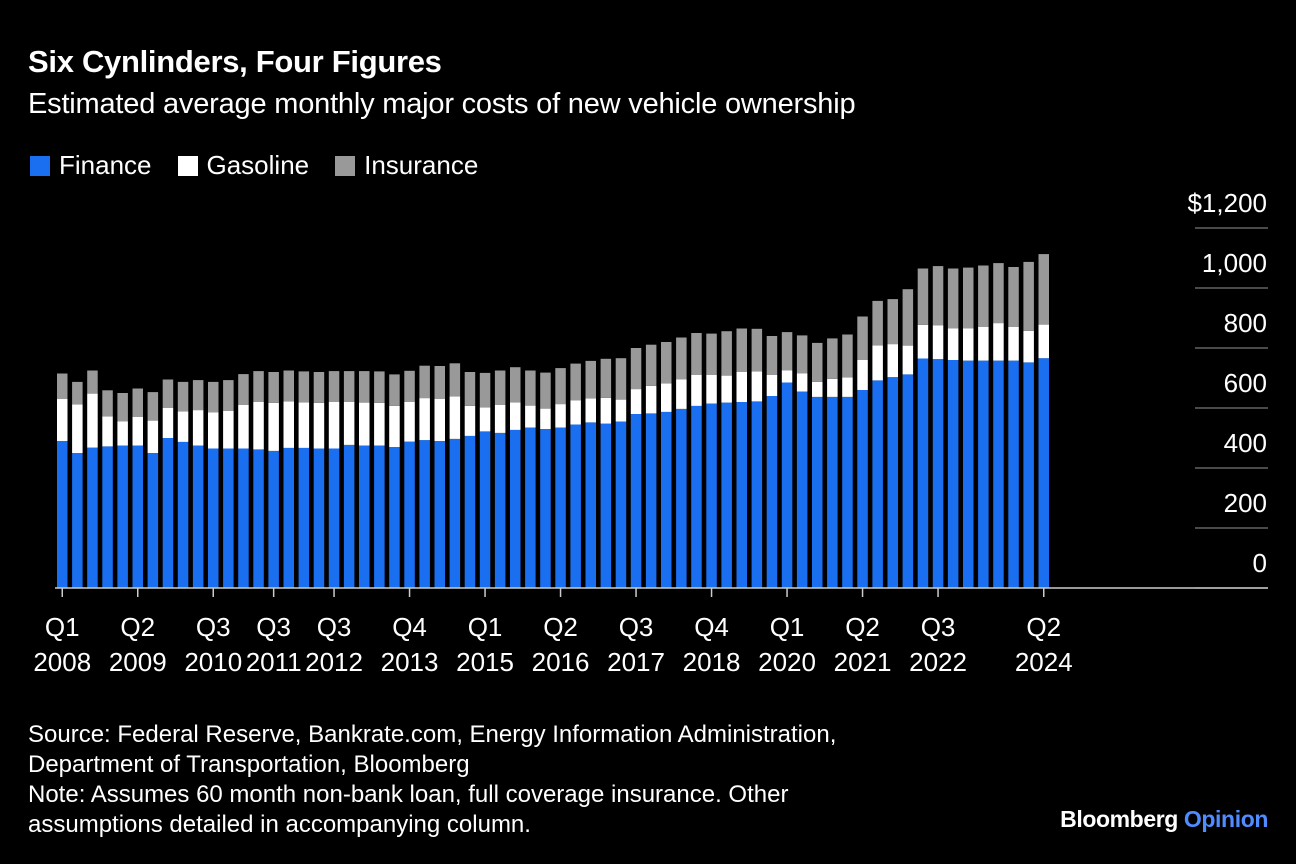 The height and width of the screenshot is (864, 1296). I want to click on legend-item-finance: Finance, so click(91, 165).